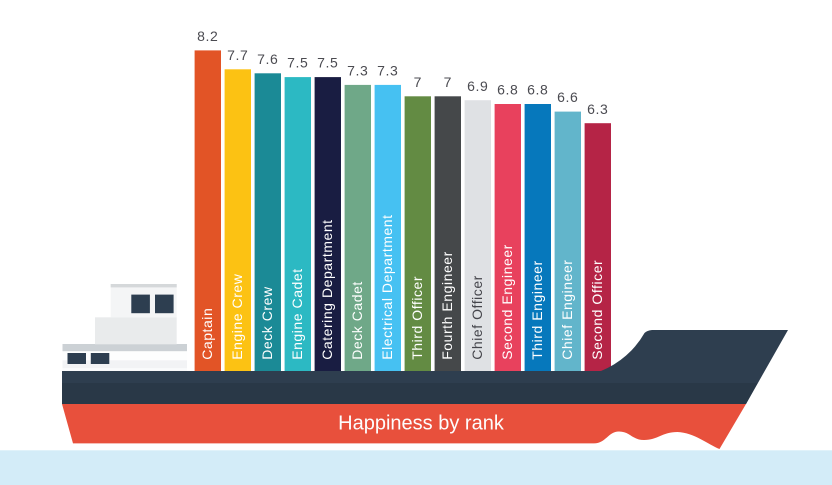 Image resolution: width=832 pixels, height=485 pixels. What do you see at coordinates (237, 316) in the screenshot?
I see `svg-text: Engine Crew` at bounding box center [237, 316].